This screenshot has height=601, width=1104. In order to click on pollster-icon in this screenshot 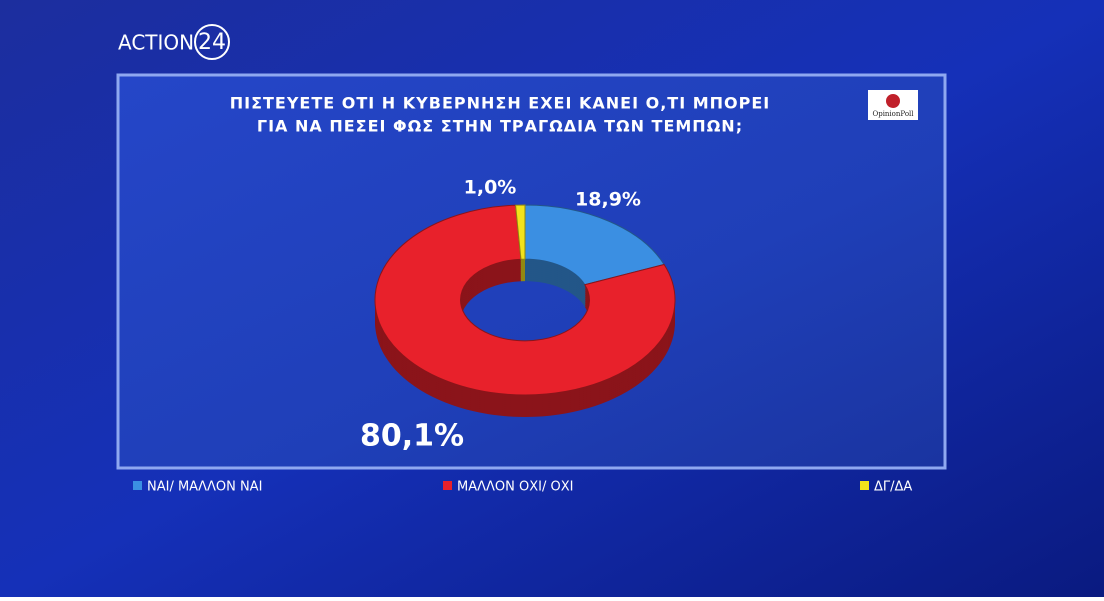, I will do `click(893, 101)`.